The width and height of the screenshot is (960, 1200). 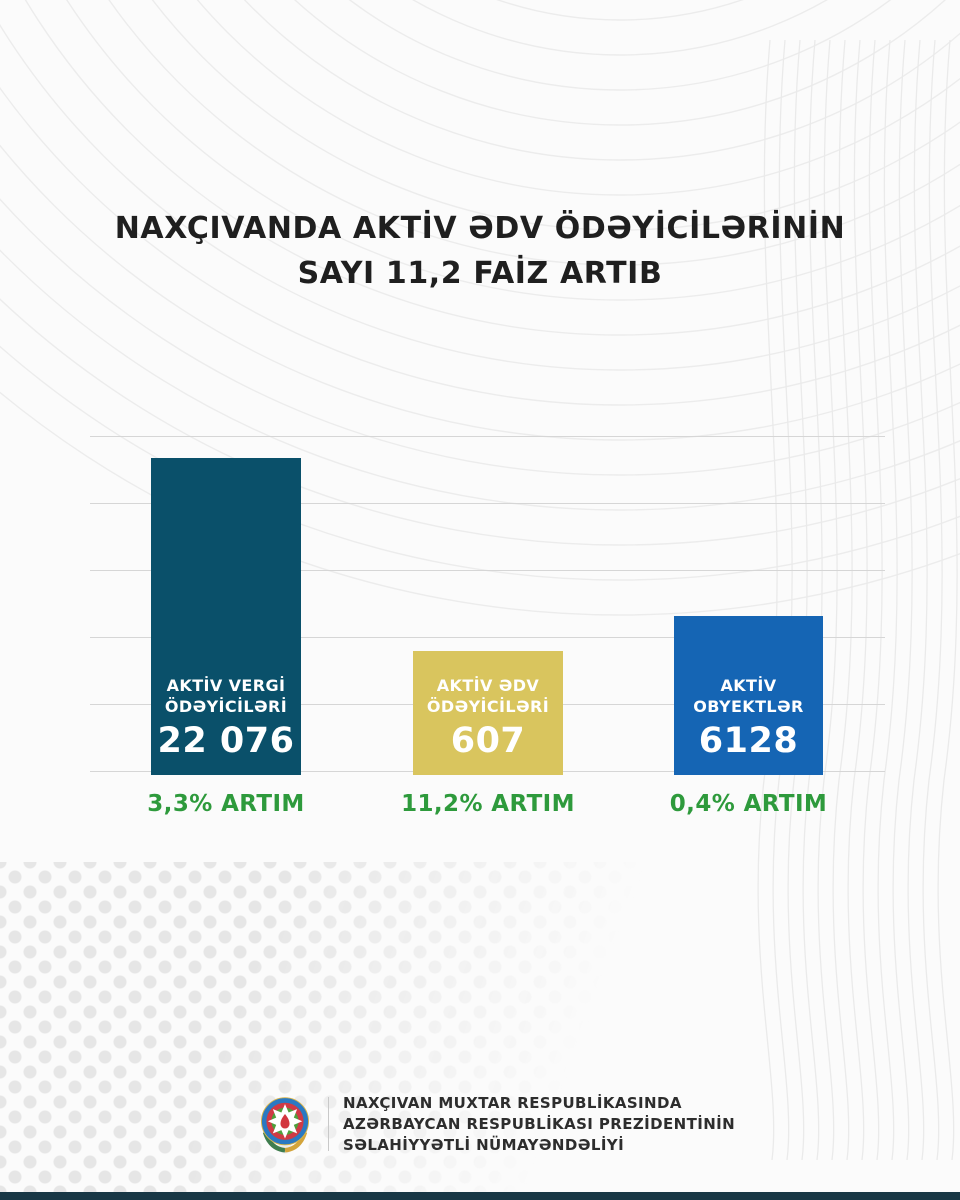 What do you see at coordinates (226, 804) in the screenshot?
I see `growth-label: 3,3% ARTIM` at bounding box center [226, 804].